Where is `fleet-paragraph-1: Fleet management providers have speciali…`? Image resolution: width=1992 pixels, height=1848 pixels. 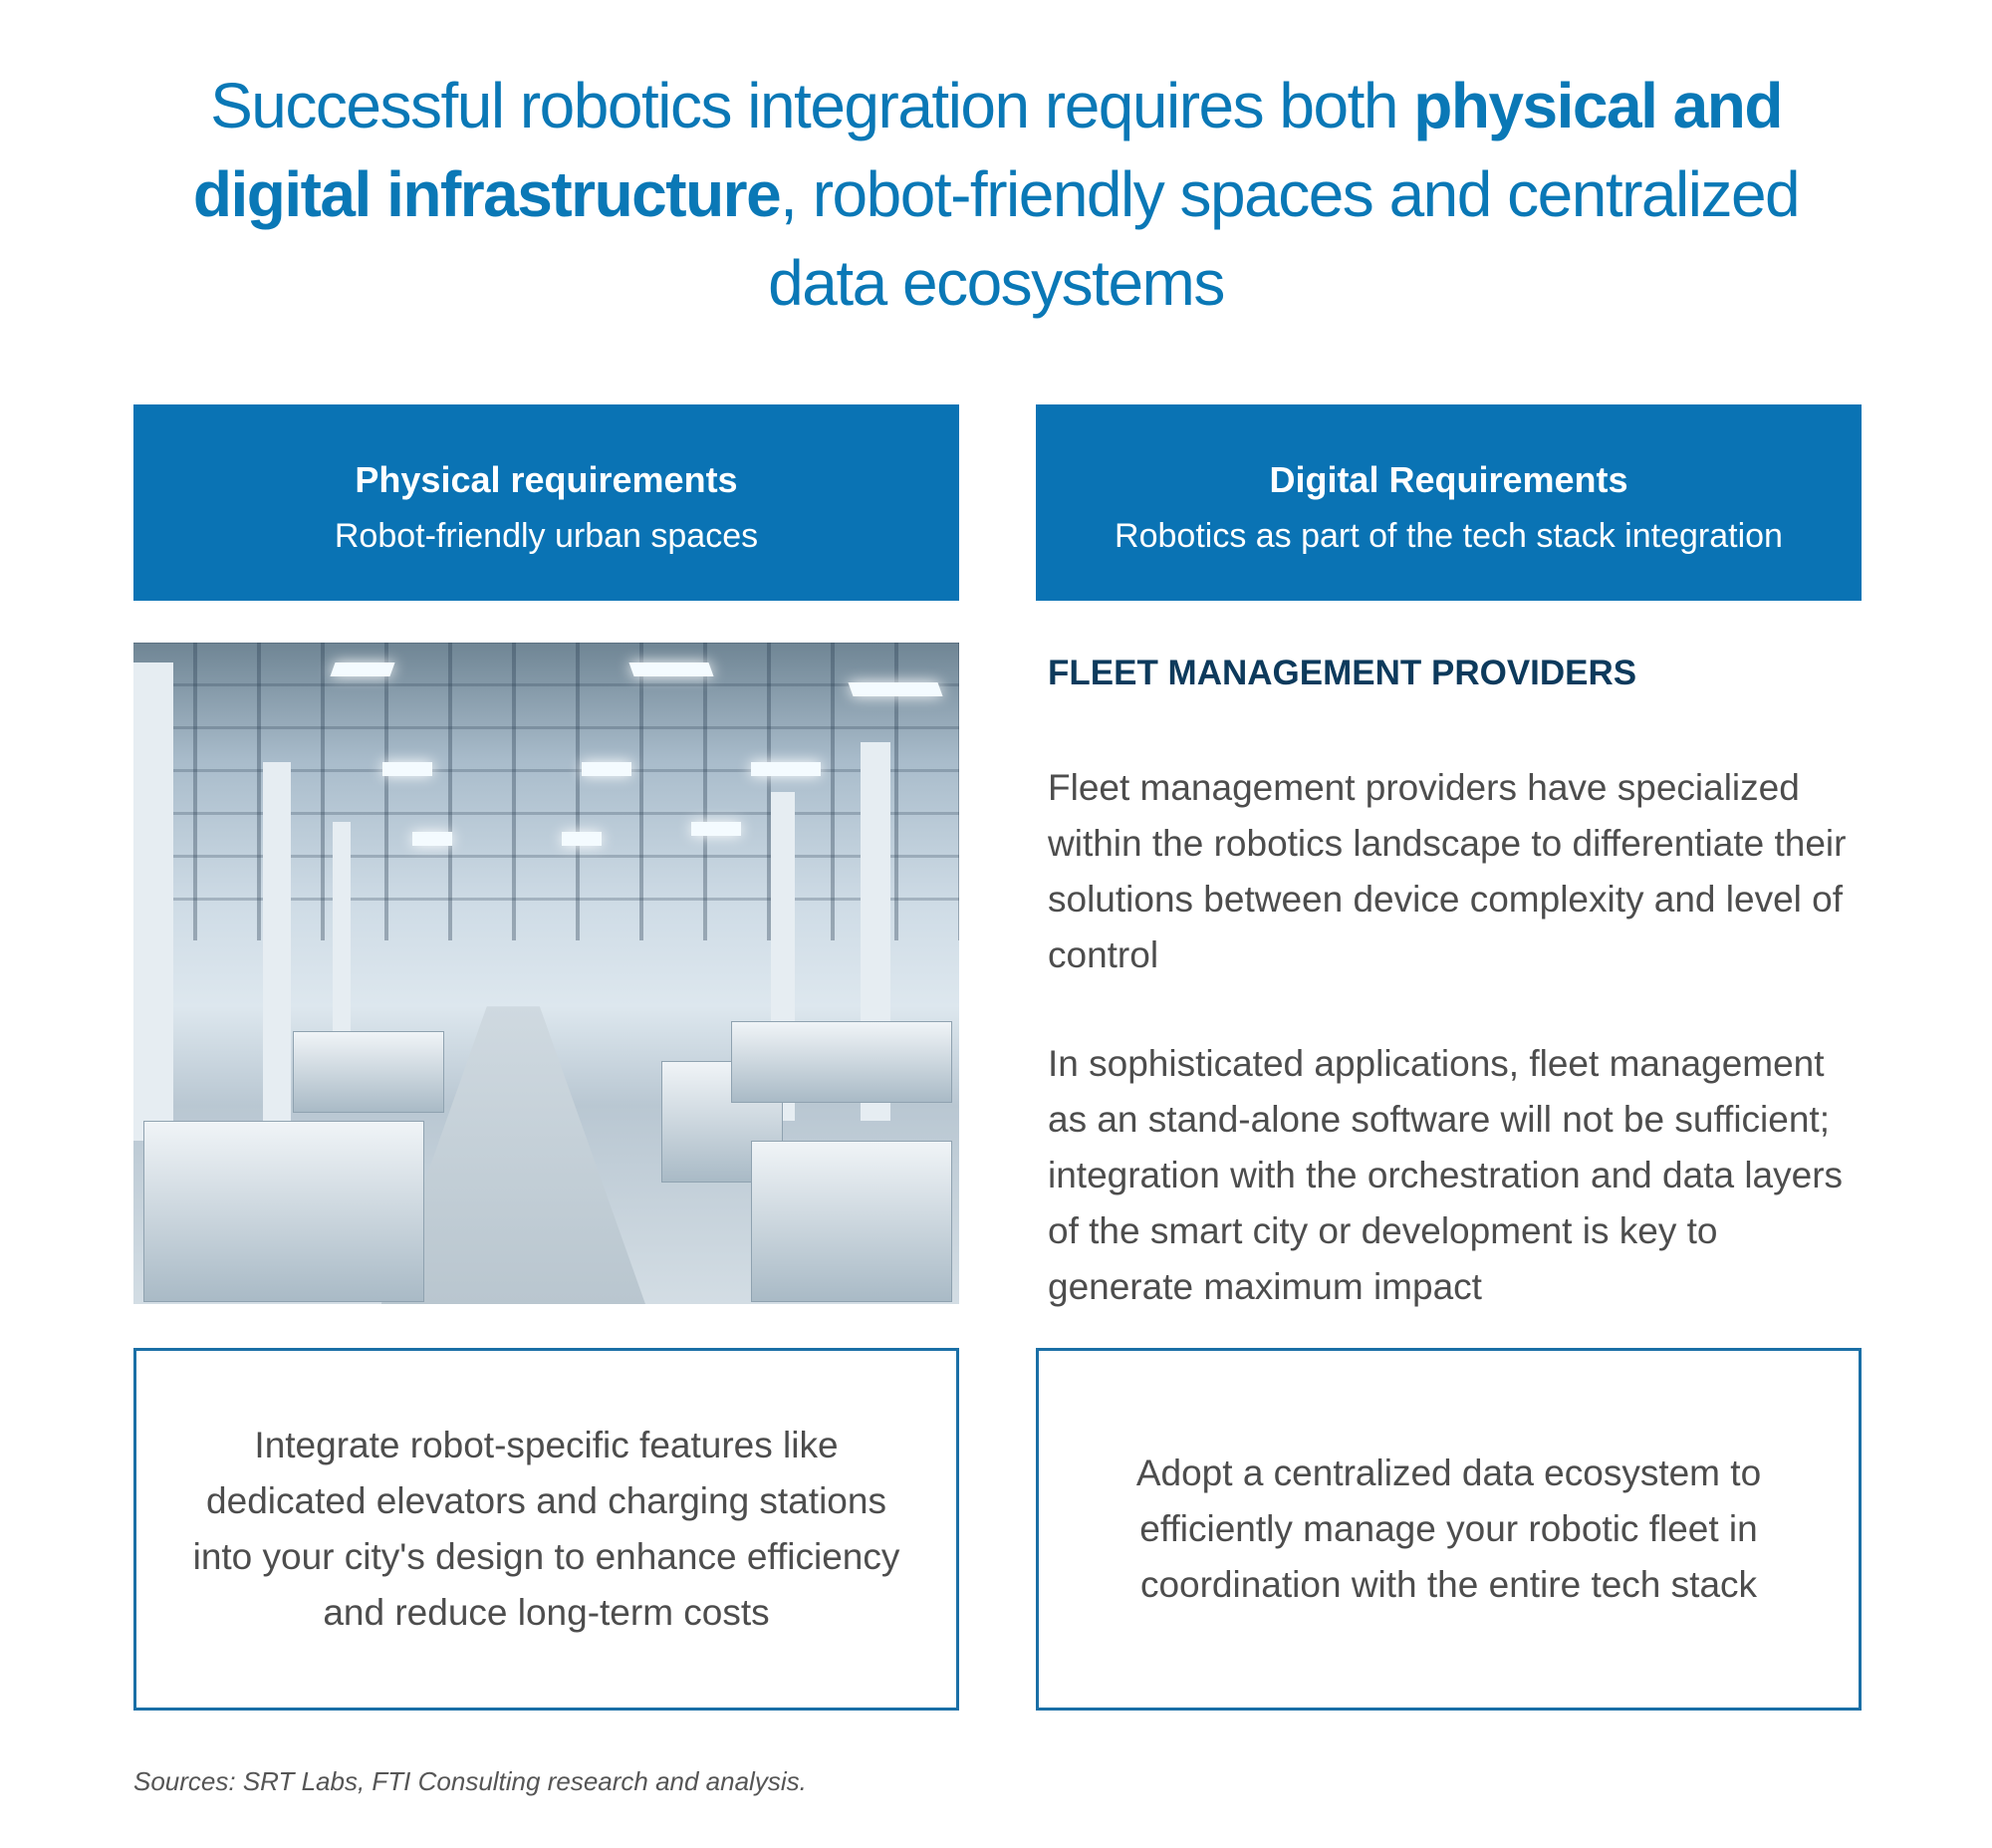 fleet-paragraph-1: Fleet management providers have speciali… is located at coordinates (1448, 871).